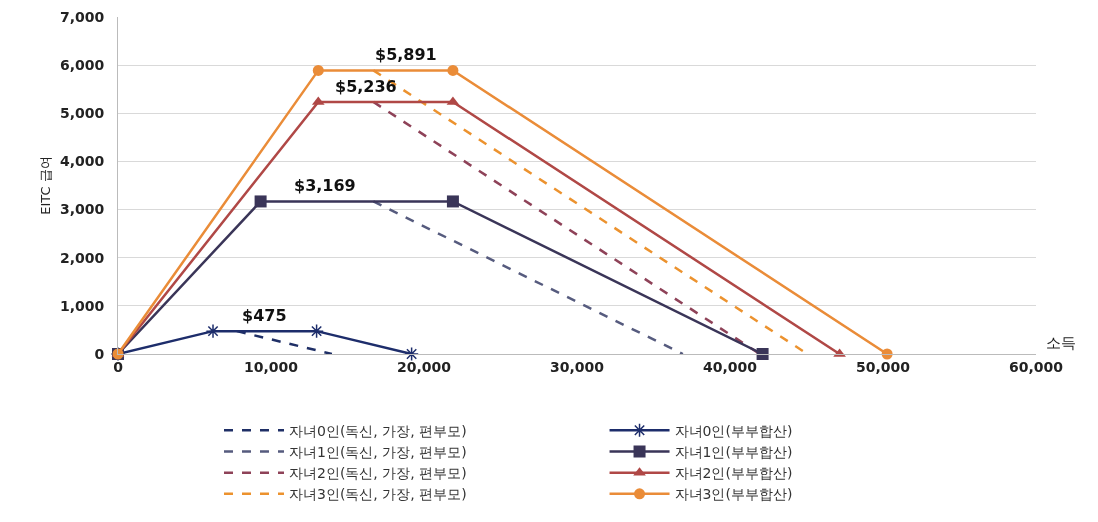 The height and width of the screenshot is (522, 1098). What do you see at coordinates (1061, 343) in the screenshot?
I see `x-axis-title: 소득` at bounding box center [1061, 343].